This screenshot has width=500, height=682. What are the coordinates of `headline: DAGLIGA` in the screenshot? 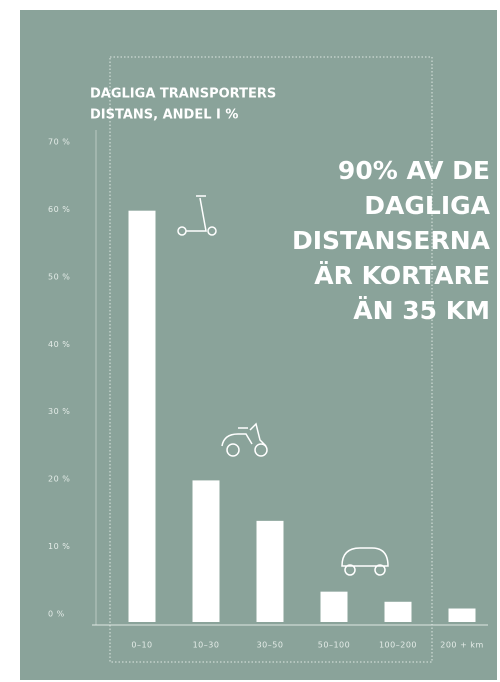 It's located at (427, 205).